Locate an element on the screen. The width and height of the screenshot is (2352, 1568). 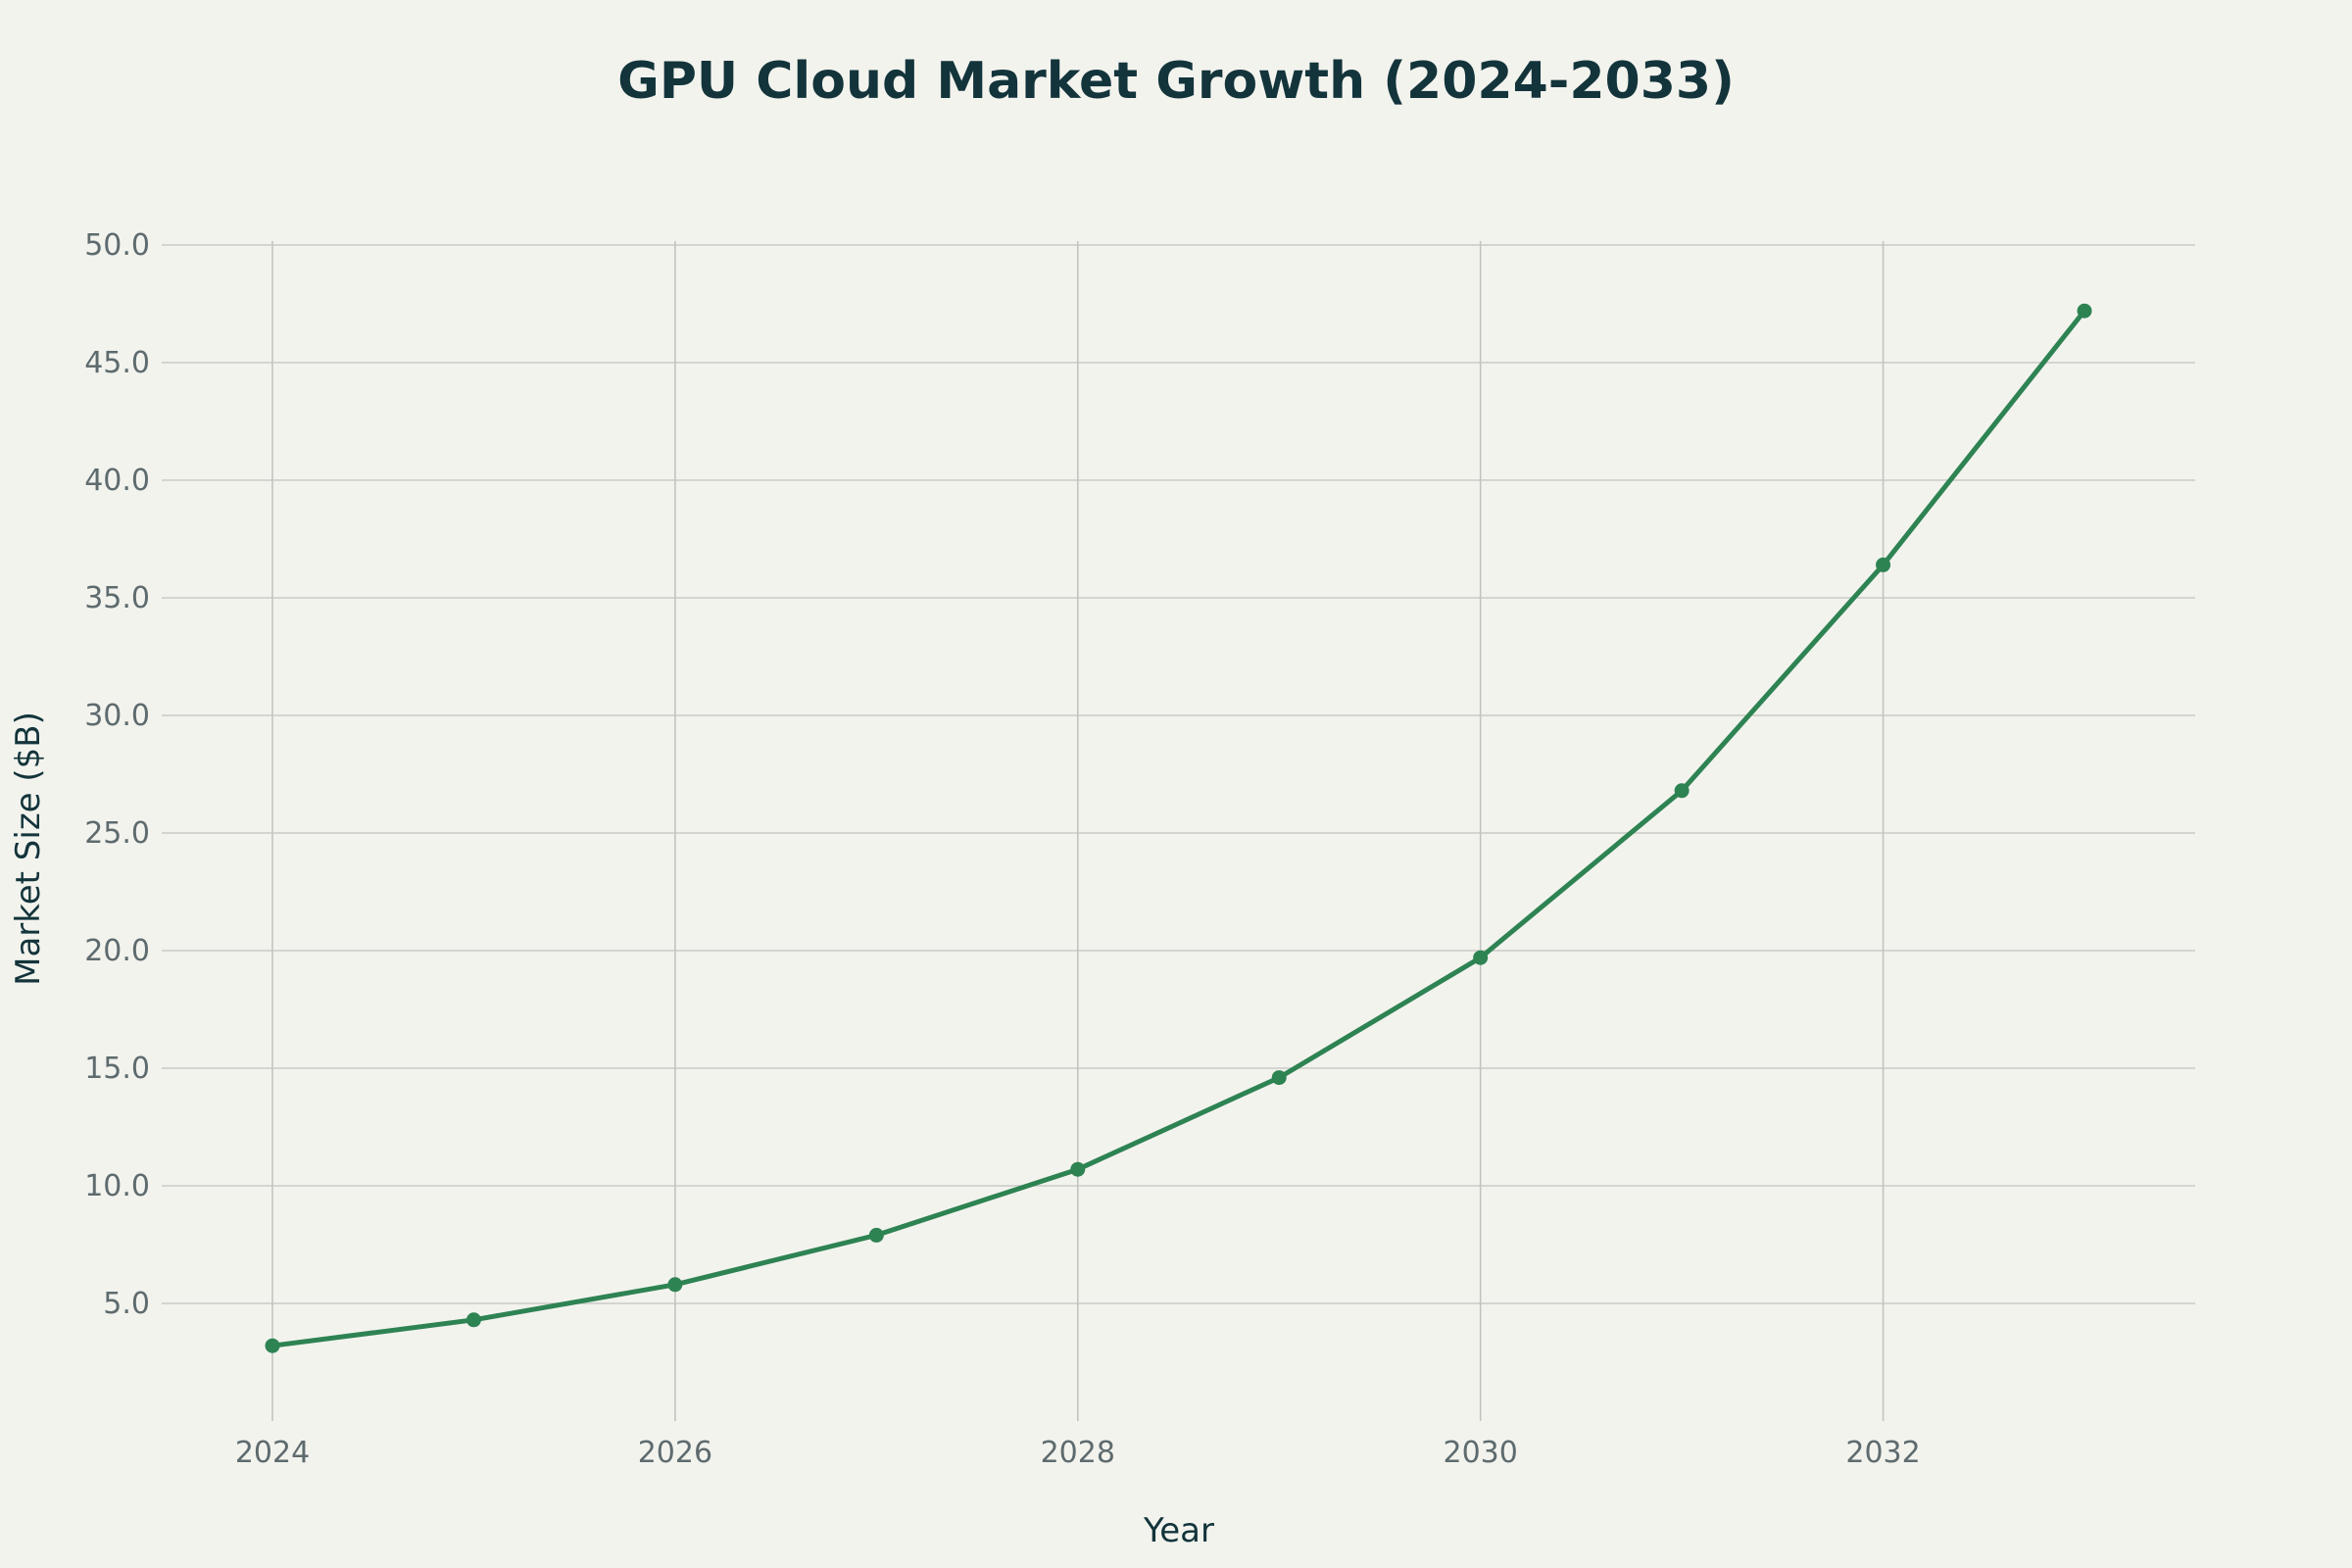
x-axis-ticks: 2024 2026 2028 2030 2032 is located at coordinates (1078, 1453).